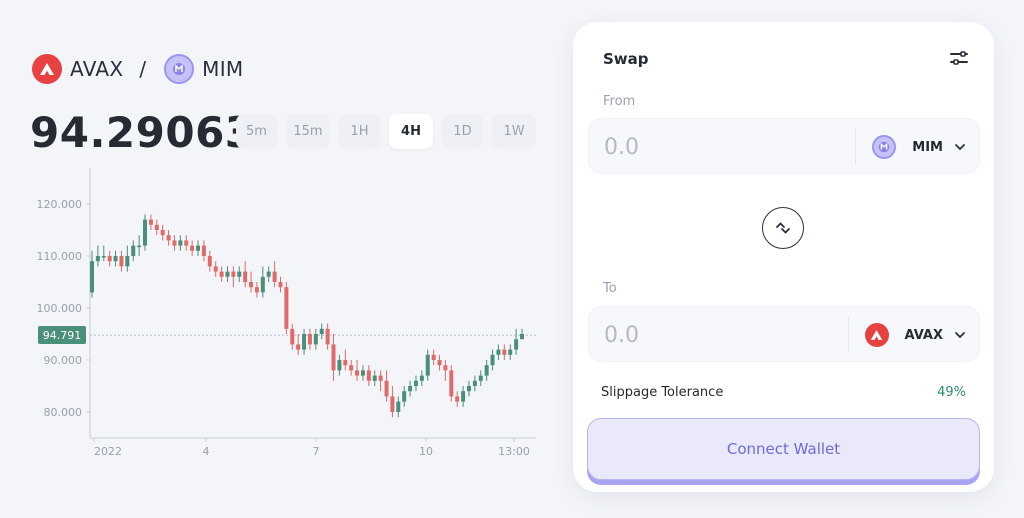 This screenshot has width=1024, height=518. What do you see at coordinates (142, 132) in the screenshot?
I see `current-price: 94.29063` at bounding box center [142, 132].